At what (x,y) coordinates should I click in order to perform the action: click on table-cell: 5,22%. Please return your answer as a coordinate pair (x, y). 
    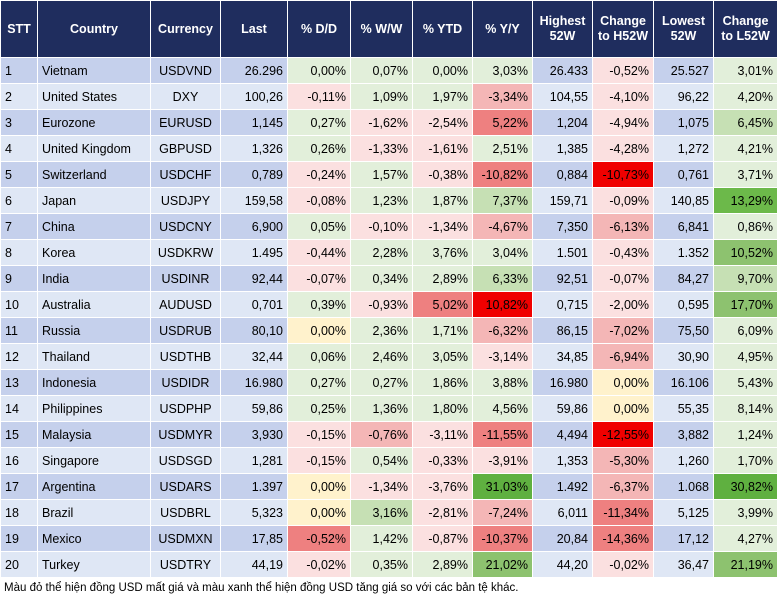
    Looking at the image, I should click on (502, 122).